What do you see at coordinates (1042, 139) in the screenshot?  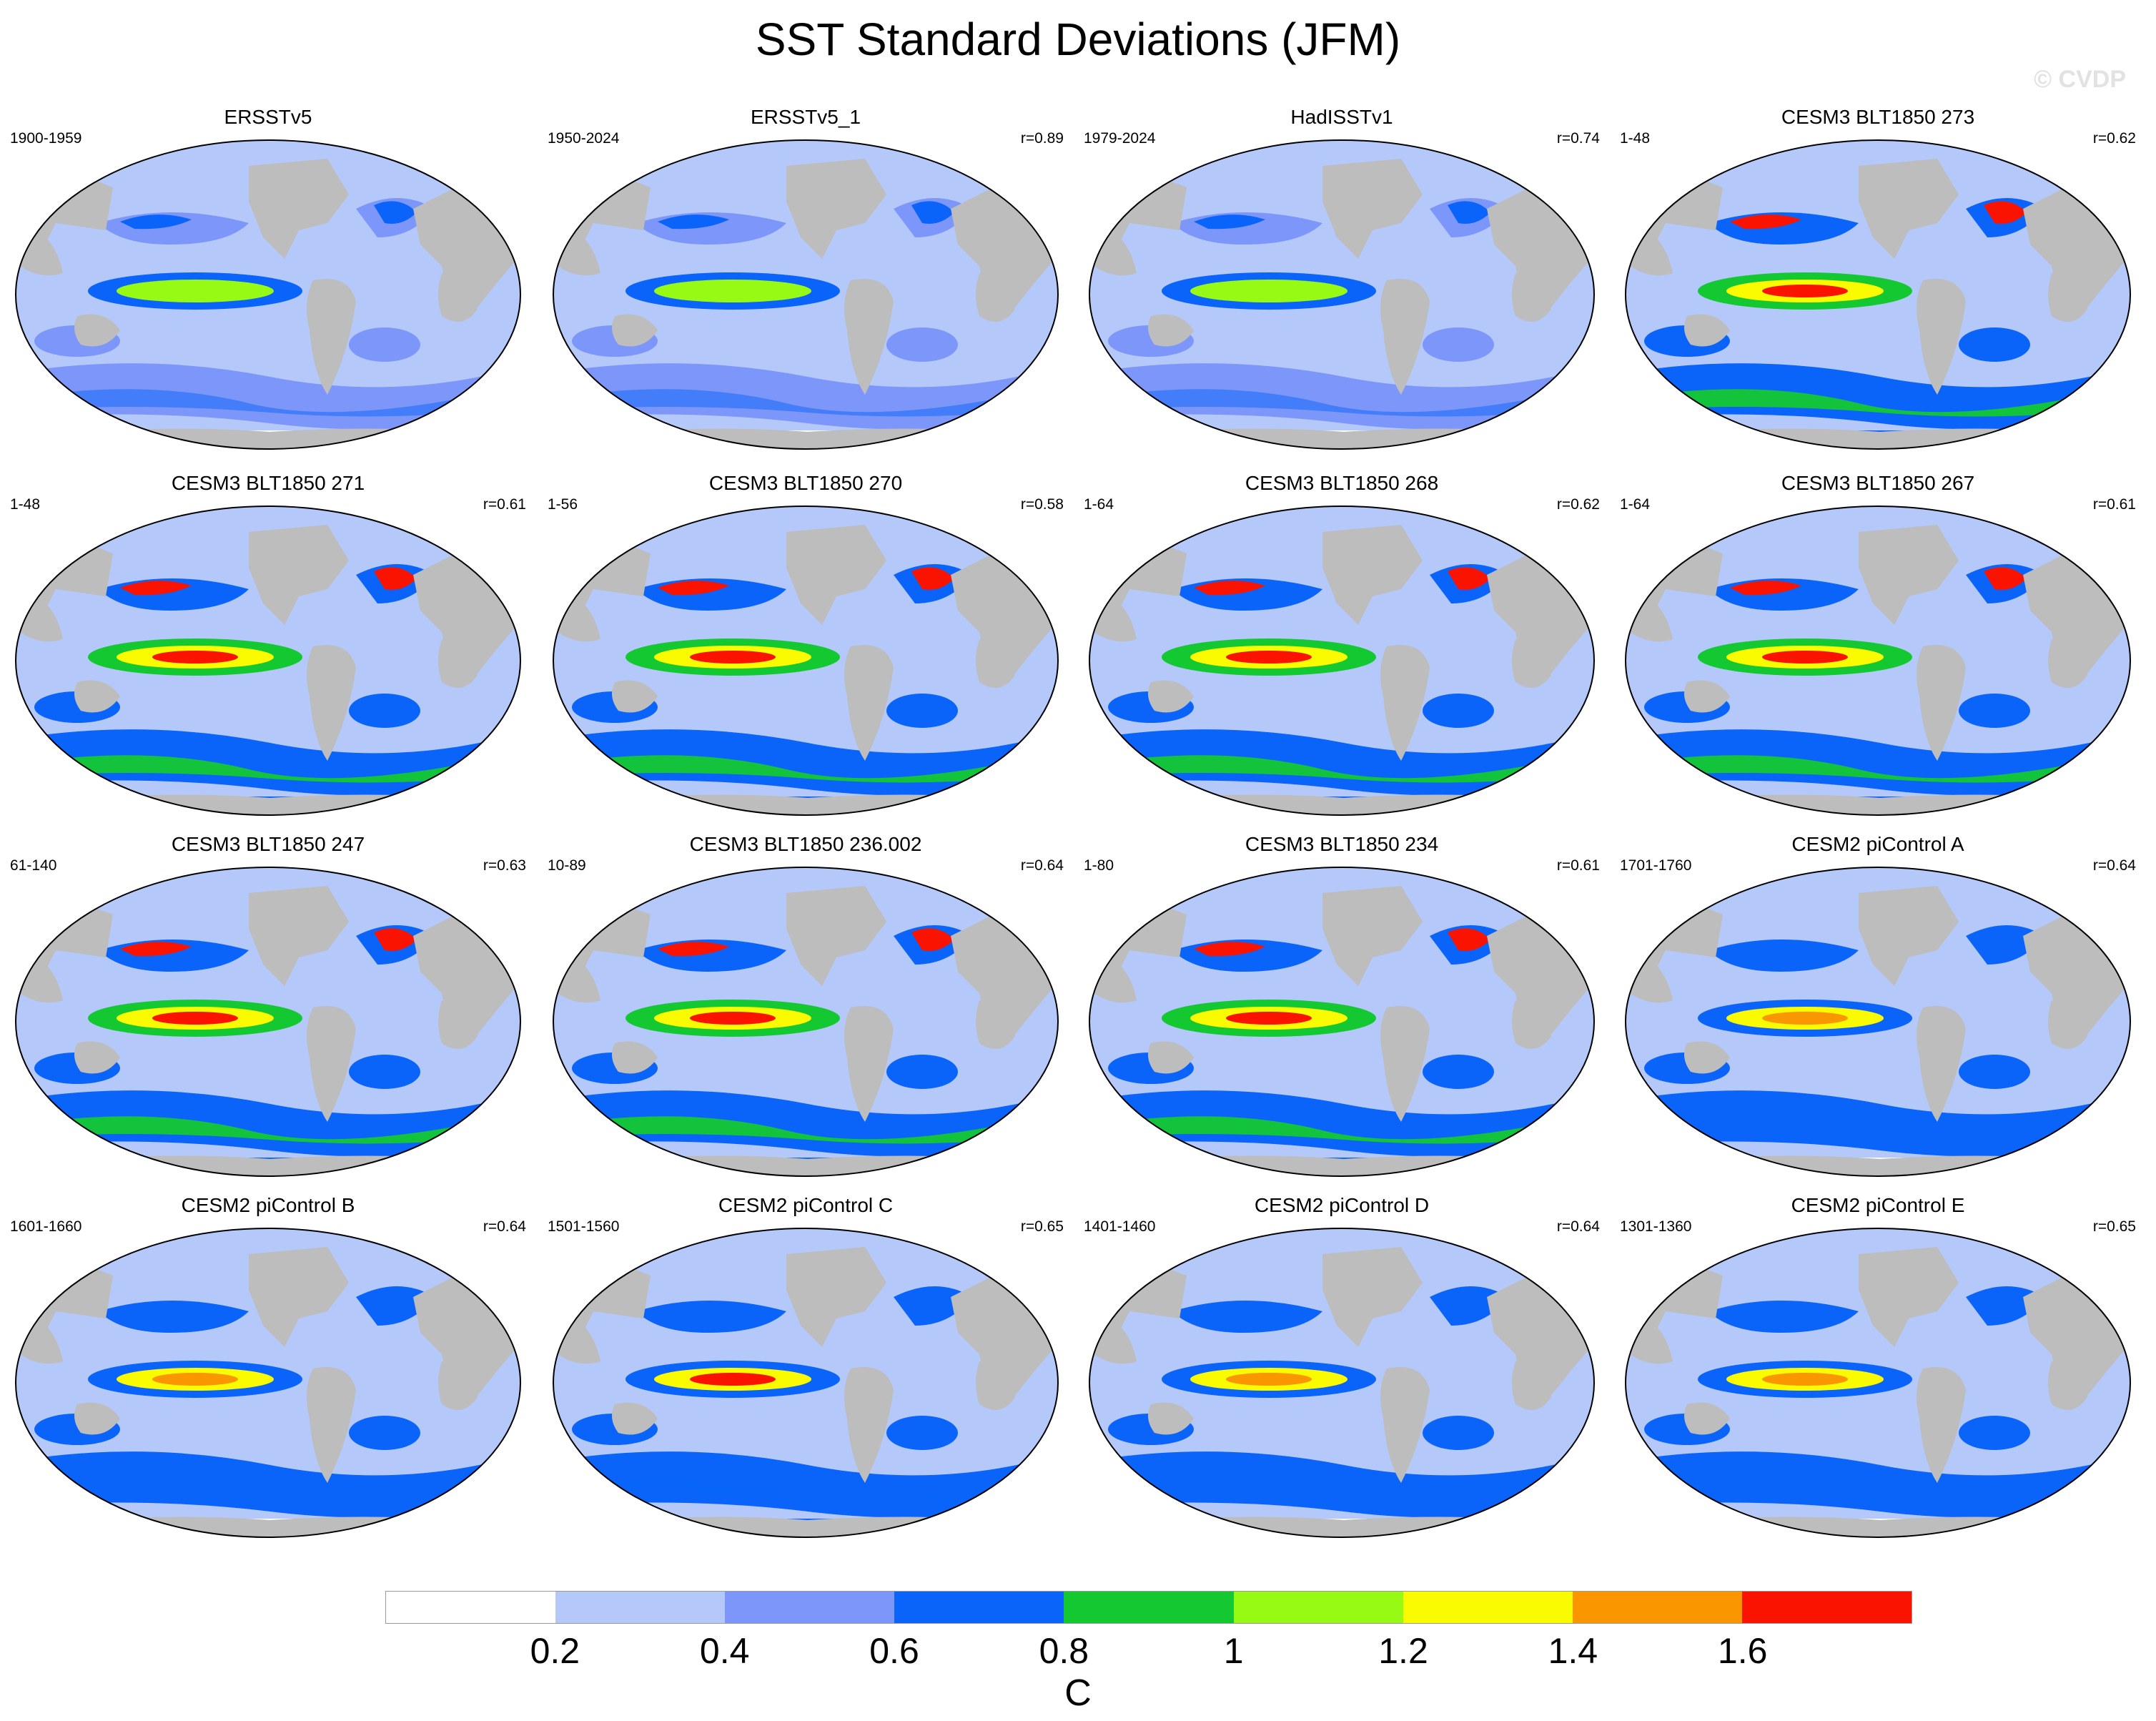 I see `panel-correlation: r=0.89` at bounding box center [1042, 139].